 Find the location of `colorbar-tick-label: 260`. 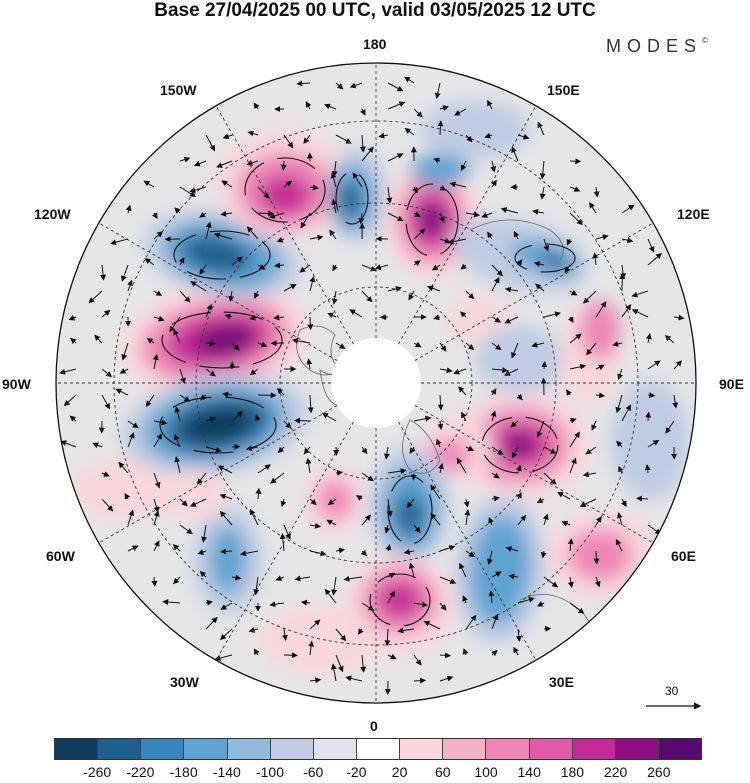

colorbar-tick-label: 260 is located at coordinates (659, 772).